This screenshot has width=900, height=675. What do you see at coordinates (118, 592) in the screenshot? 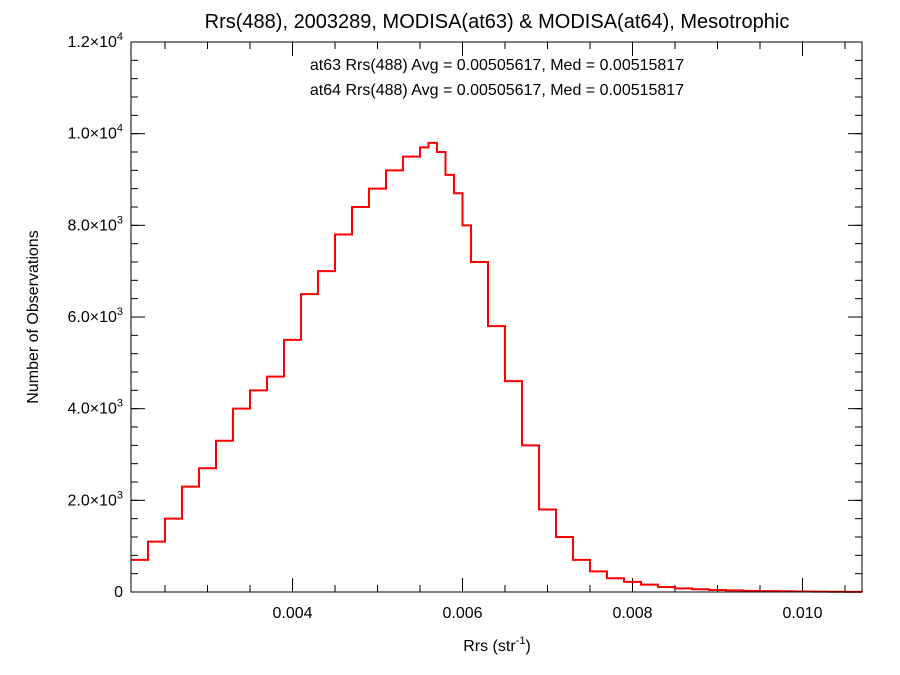
I see `y-tick-label: 0` at bounding box center [118, 592].